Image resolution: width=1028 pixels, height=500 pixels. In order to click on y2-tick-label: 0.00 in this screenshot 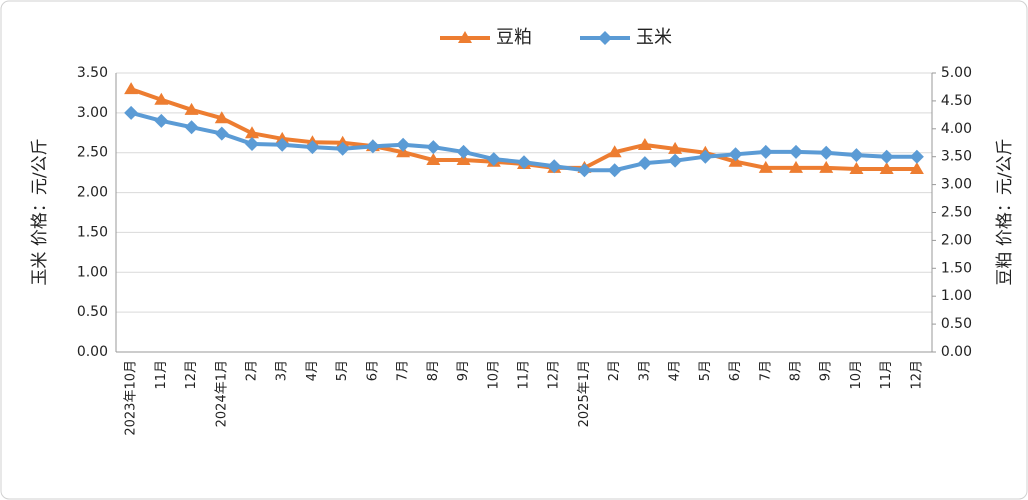, I will do `click(956, 352)`.